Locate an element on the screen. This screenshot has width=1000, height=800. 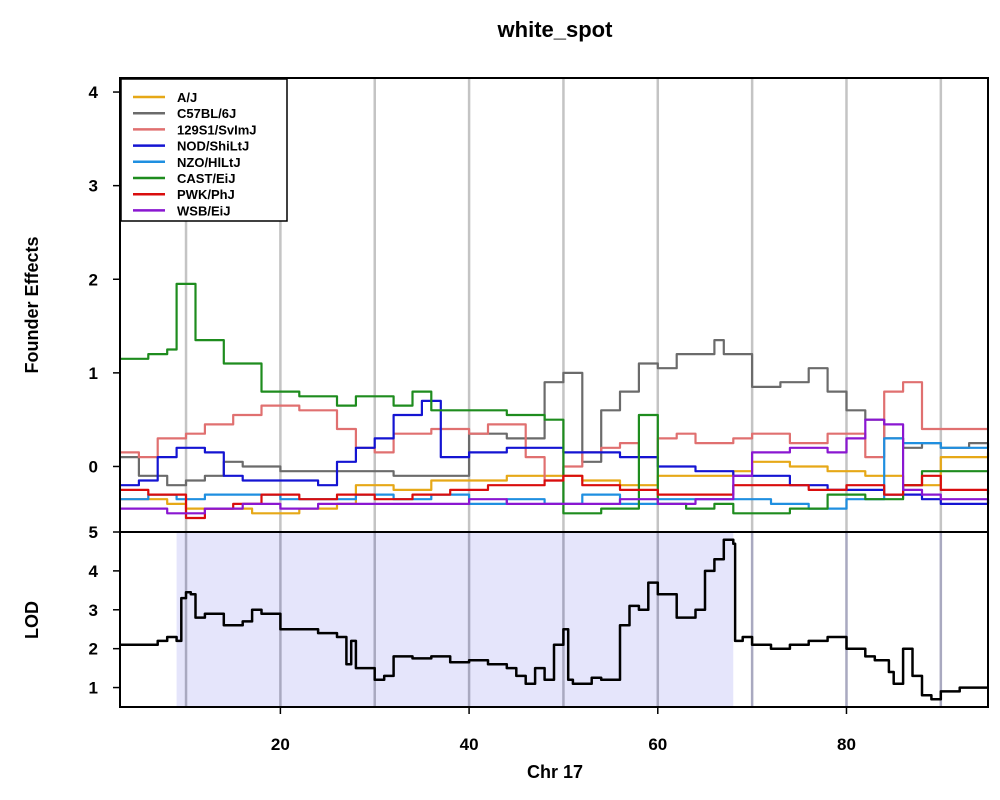
legend-label: PWK/PhJ is located at coordinates (206, 194).